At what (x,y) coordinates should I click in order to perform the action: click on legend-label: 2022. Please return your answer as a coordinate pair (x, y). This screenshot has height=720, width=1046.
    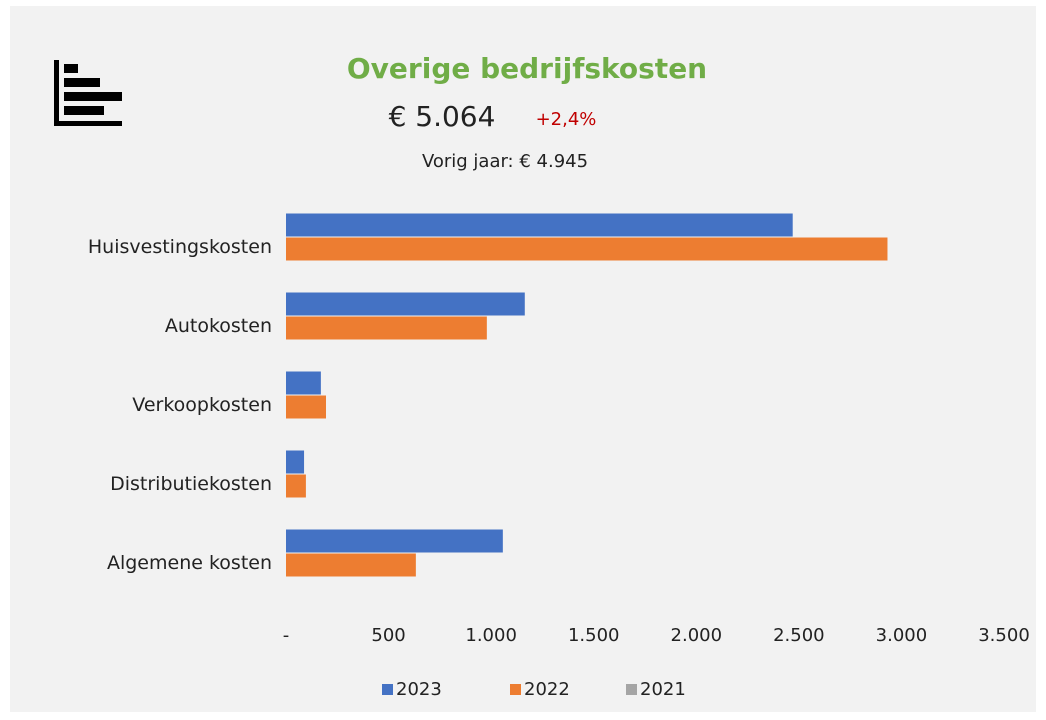
    Looking at the image, I should click on (547, 689).